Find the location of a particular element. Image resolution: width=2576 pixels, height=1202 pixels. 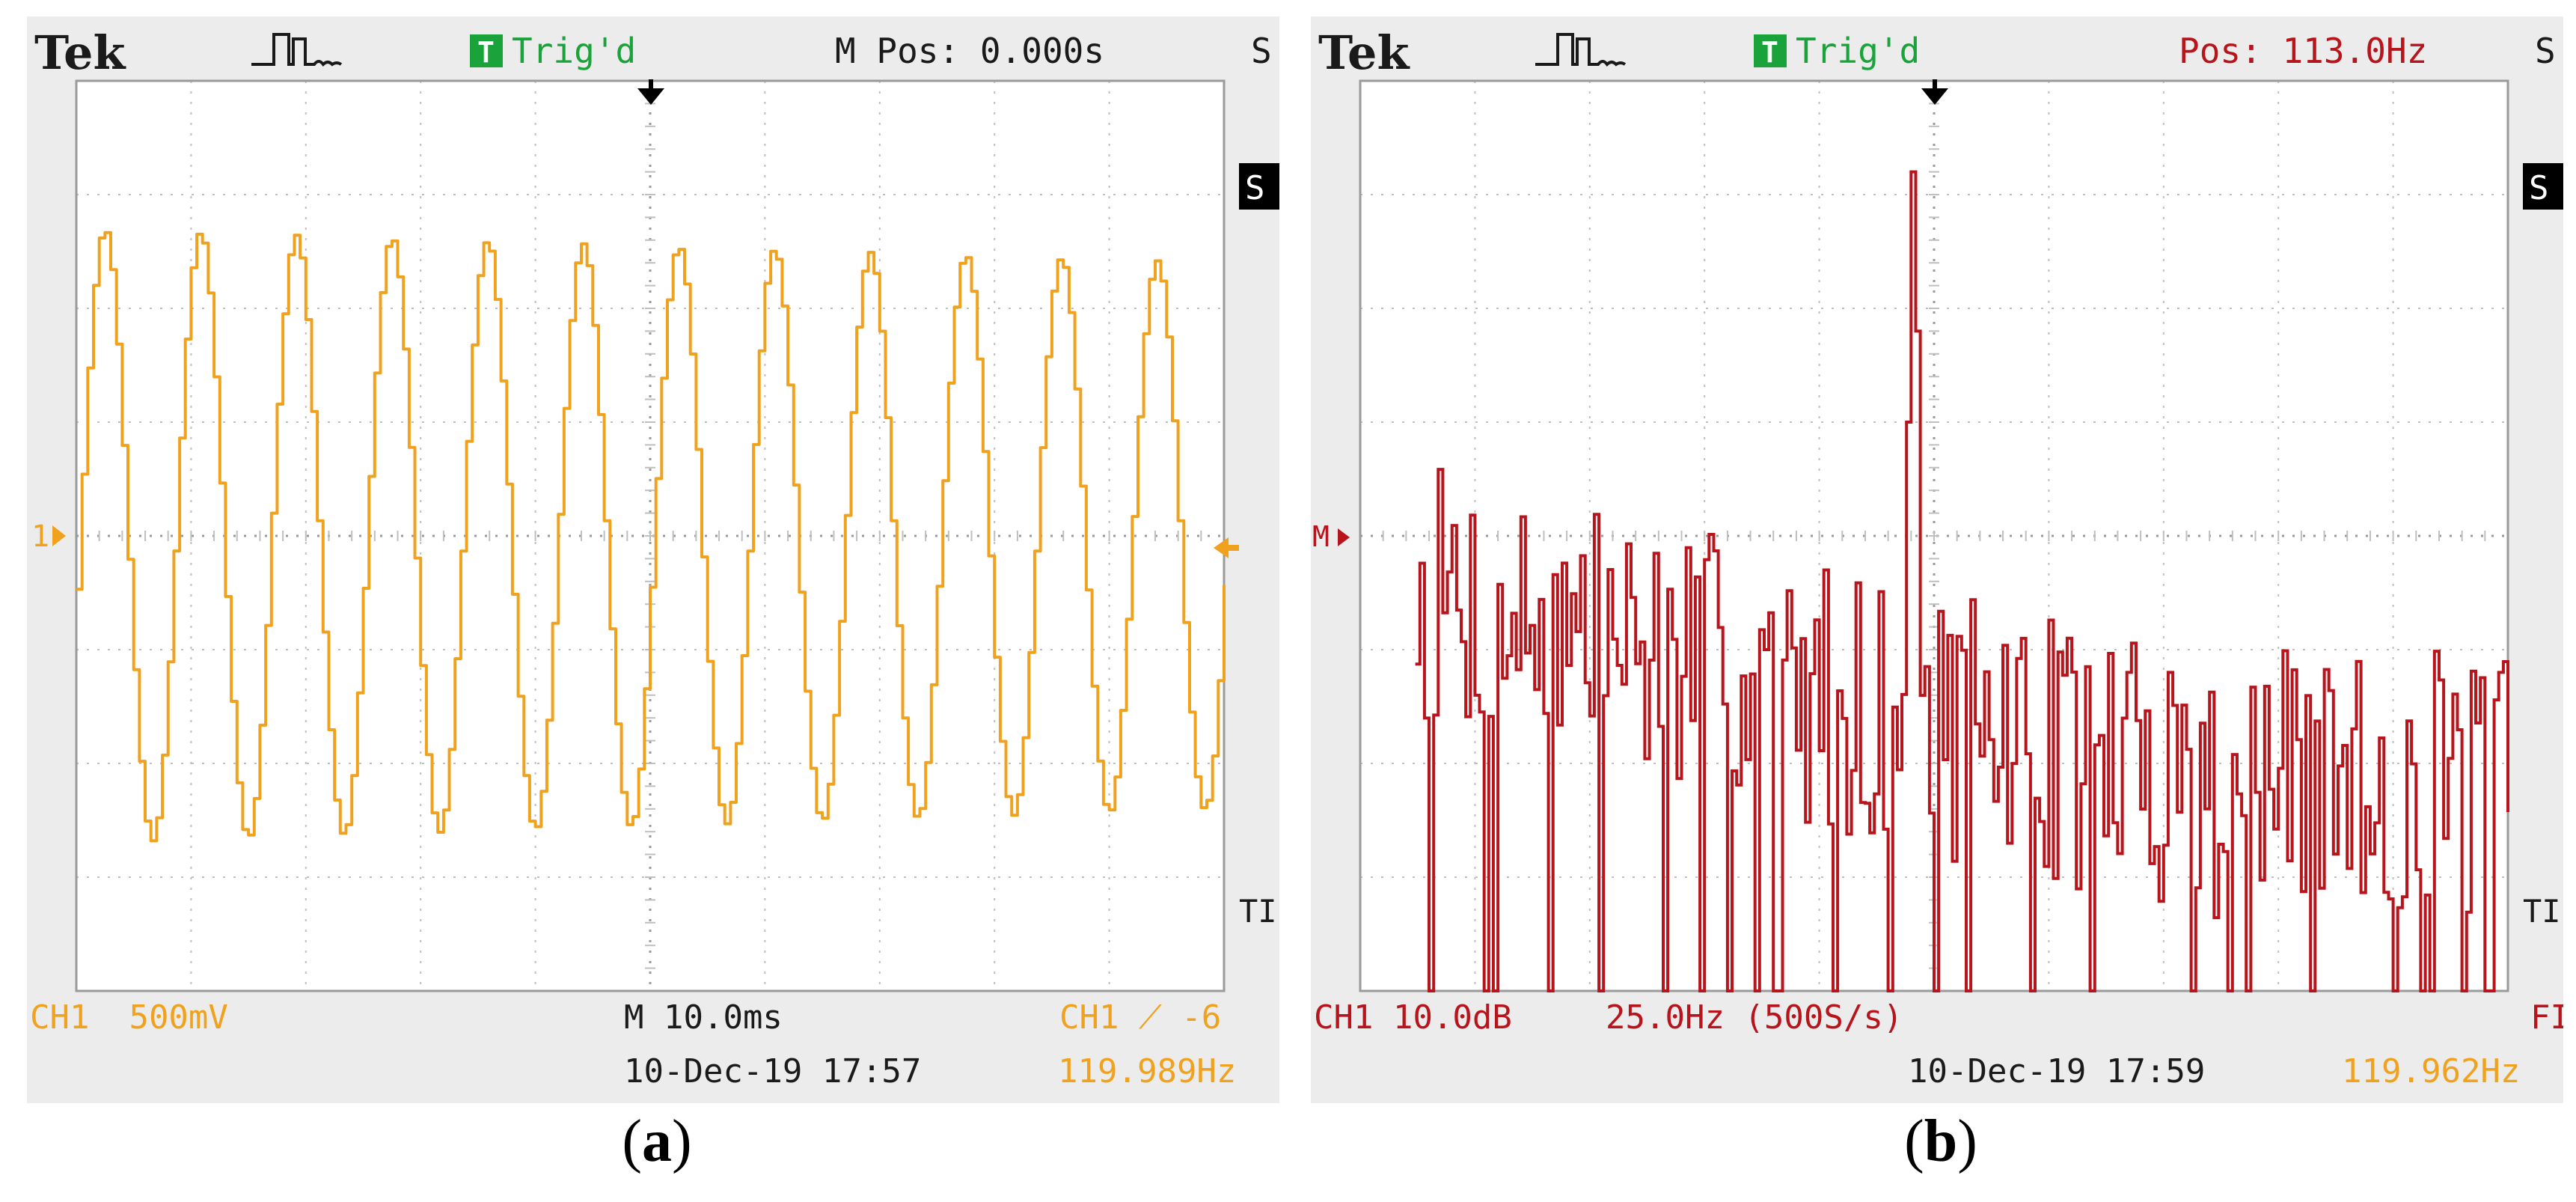

position-readout: Pos: 113.0Hz is located at coordinates (2303, 51).